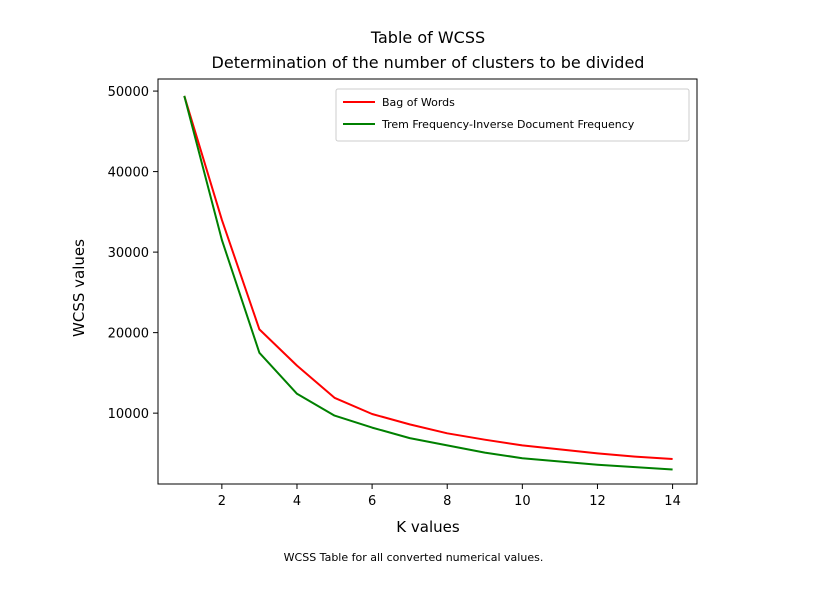 Image resolution: width=827 pixels, height=591 pixels. Describe the element at coordinates (597, 501) in the screenshot. I see `x-tick-label: 12` at that location.